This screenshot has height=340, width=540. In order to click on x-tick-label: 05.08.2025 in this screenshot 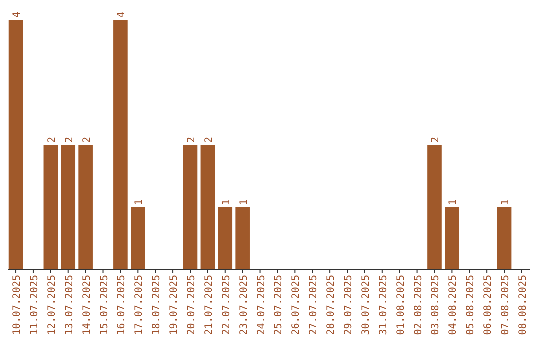, I will do `click(471, 305)`.